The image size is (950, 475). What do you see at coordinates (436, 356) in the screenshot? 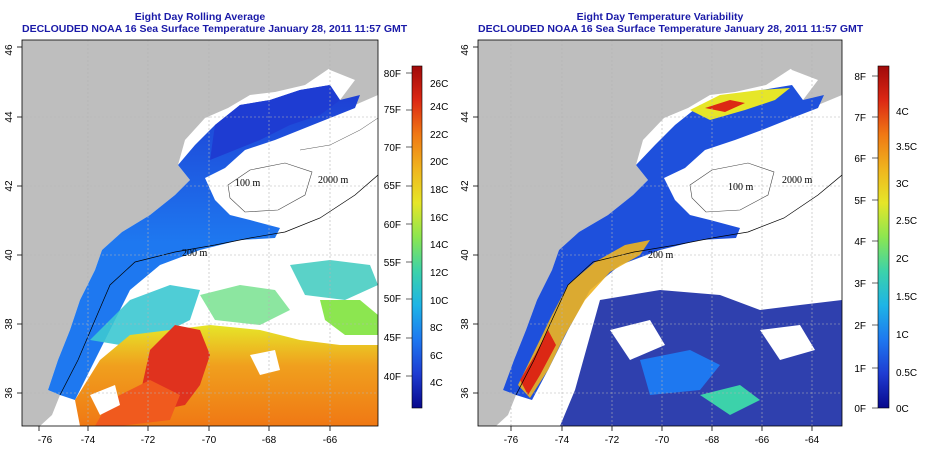
I see `colorbar-c-label: 6C` at bounding box center [436, 356].